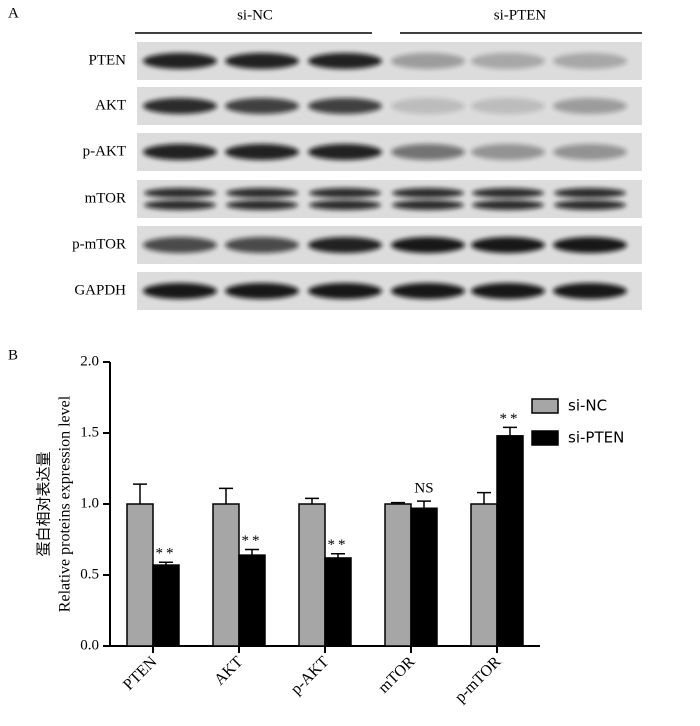 The image size is (700, 726). What do you see at coordinates (89, 574) in the screenshot?
I see `y-tick-label: 0.5` at bounding box center [89, 574].